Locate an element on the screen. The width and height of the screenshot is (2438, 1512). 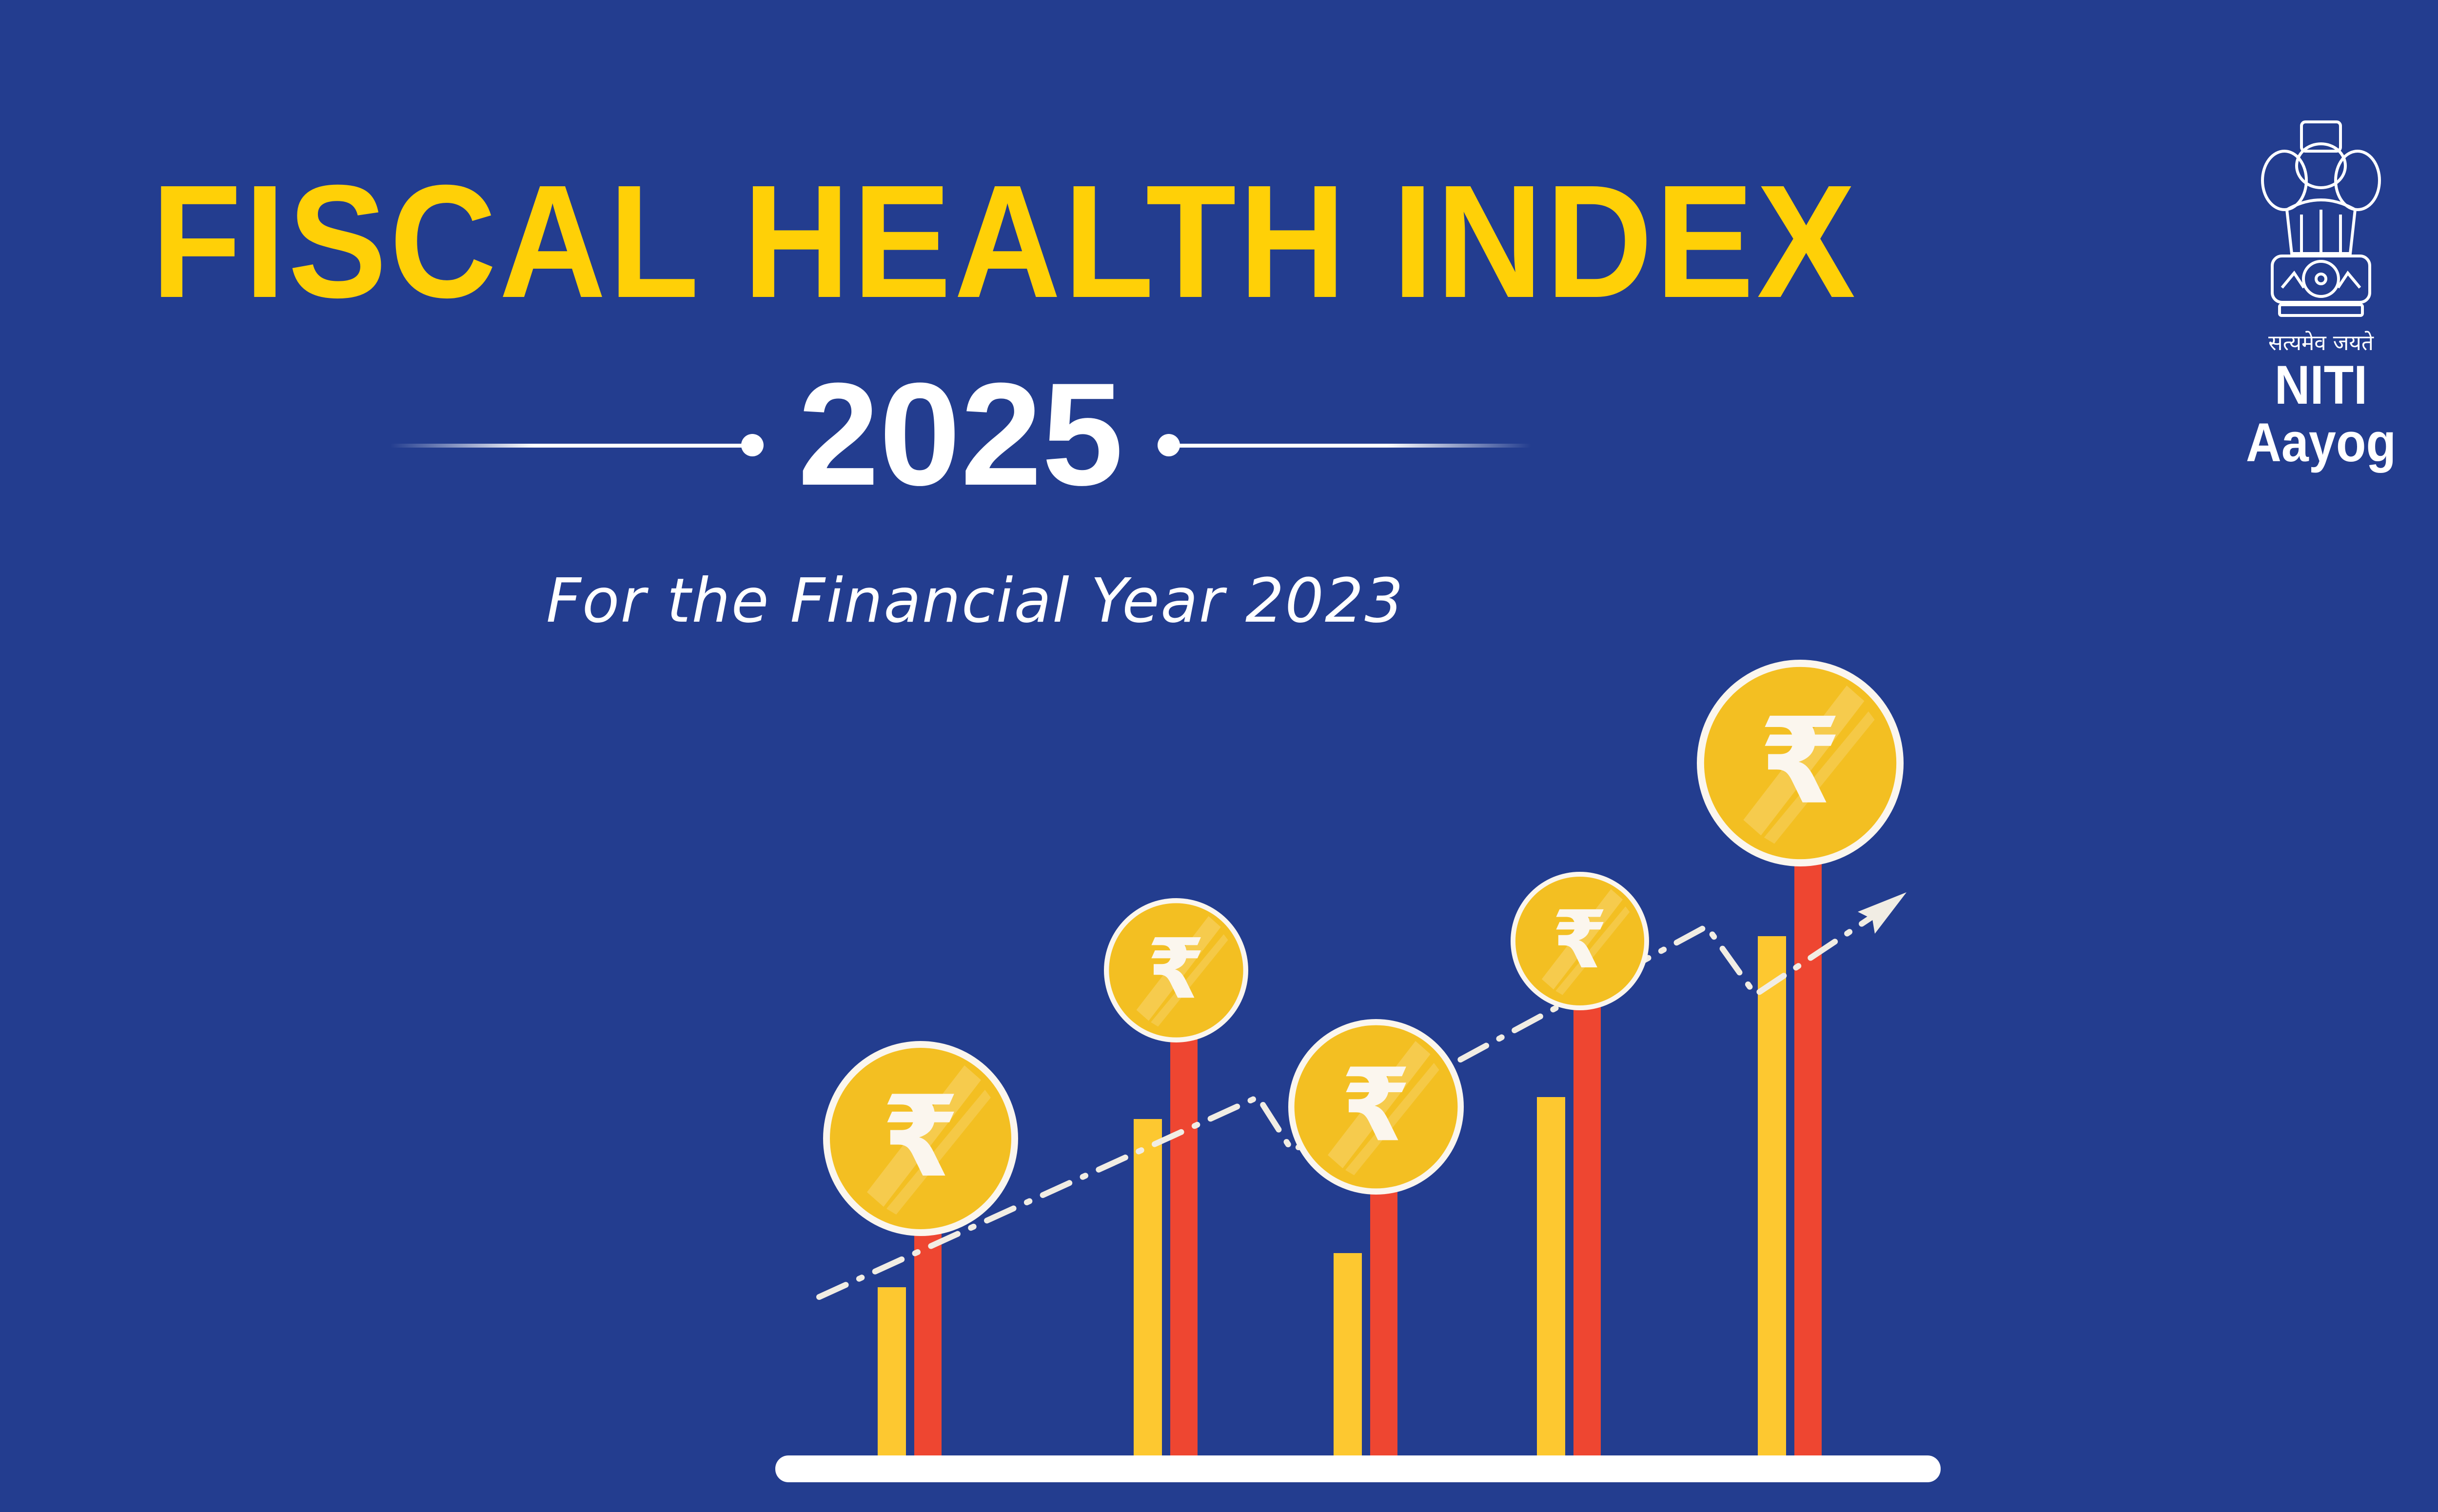
edition-year: 2025 is located at coordinates (960, 434).